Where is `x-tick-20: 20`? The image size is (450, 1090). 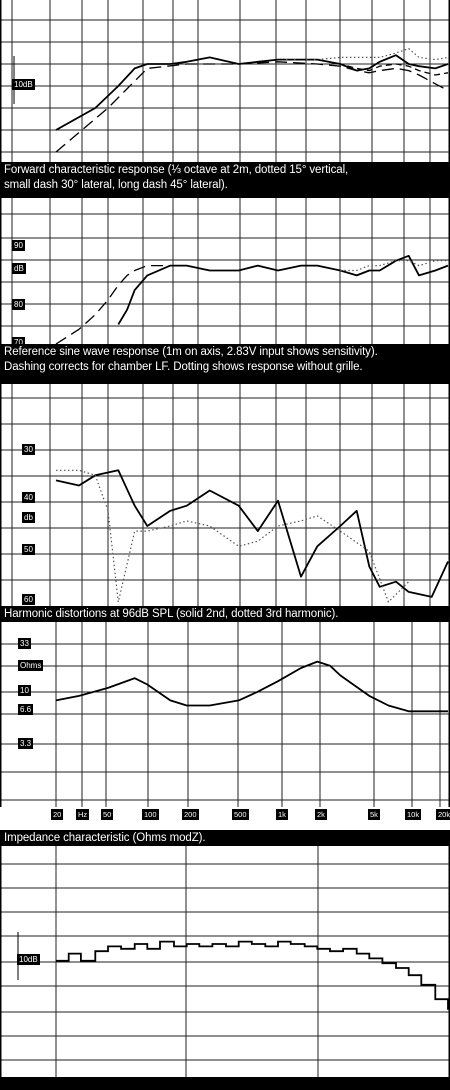
x-tick-20: 20 is located at coordinates (57, 814).